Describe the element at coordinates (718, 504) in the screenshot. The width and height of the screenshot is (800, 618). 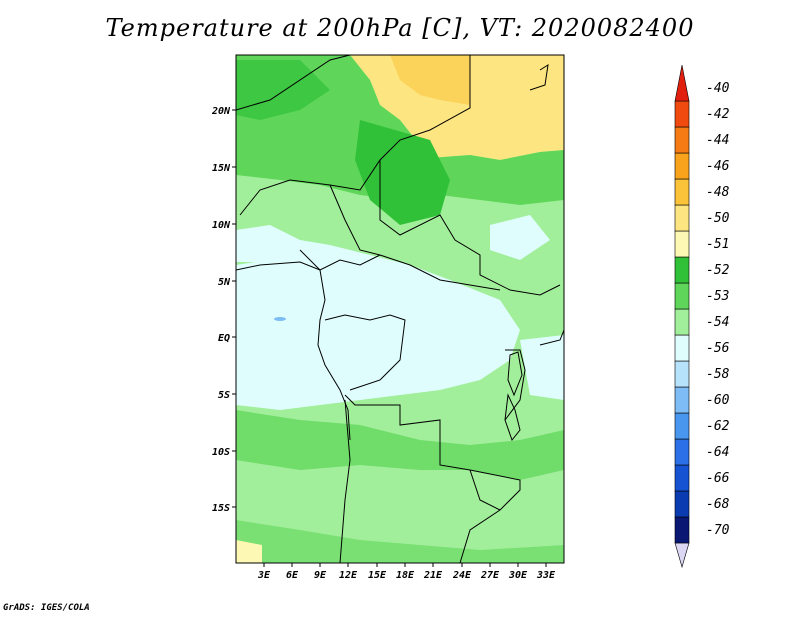
I see `colorbar-label: -68` at that location.